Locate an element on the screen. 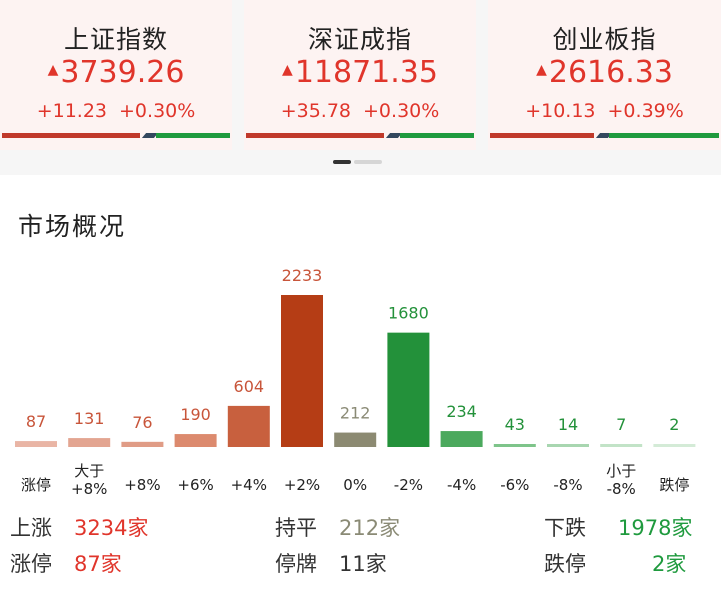 This screenshot has width=721, height=589. bar-value-label: 190 is located at coordinates (195, 414).